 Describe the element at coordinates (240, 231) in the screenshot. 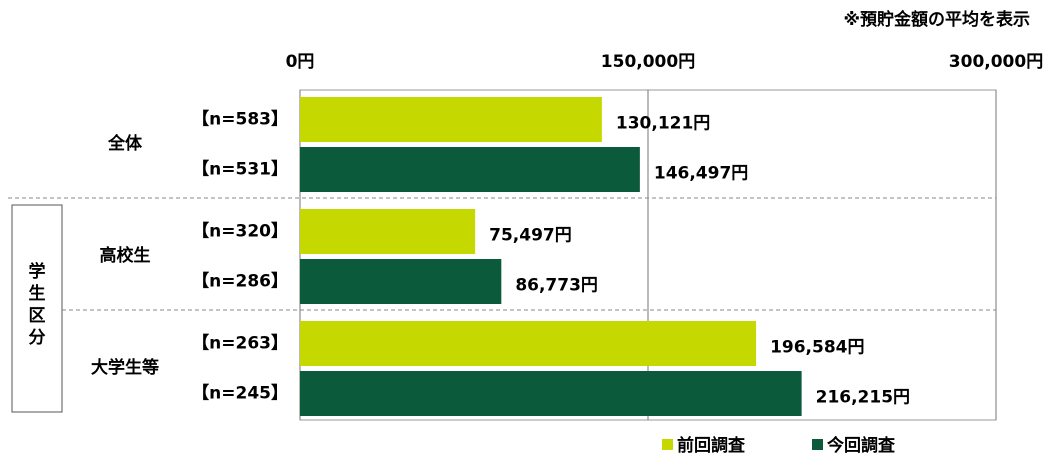

I see `n-label: 【n=320】` at that location.